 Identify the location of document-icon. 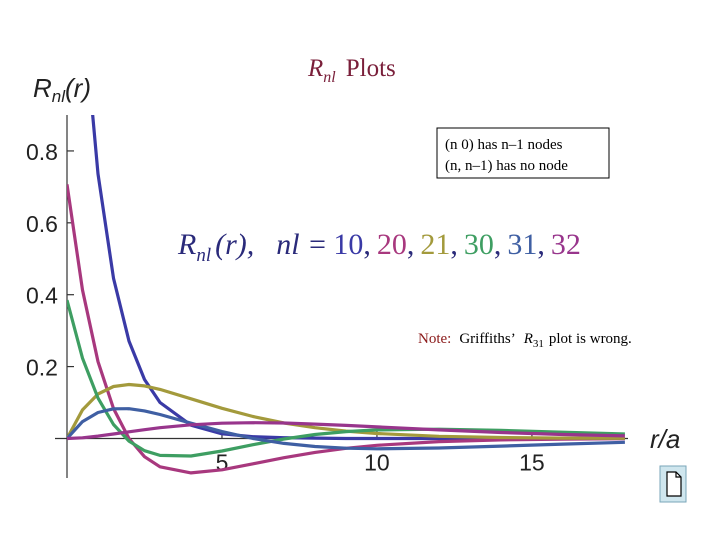
(673, 484).